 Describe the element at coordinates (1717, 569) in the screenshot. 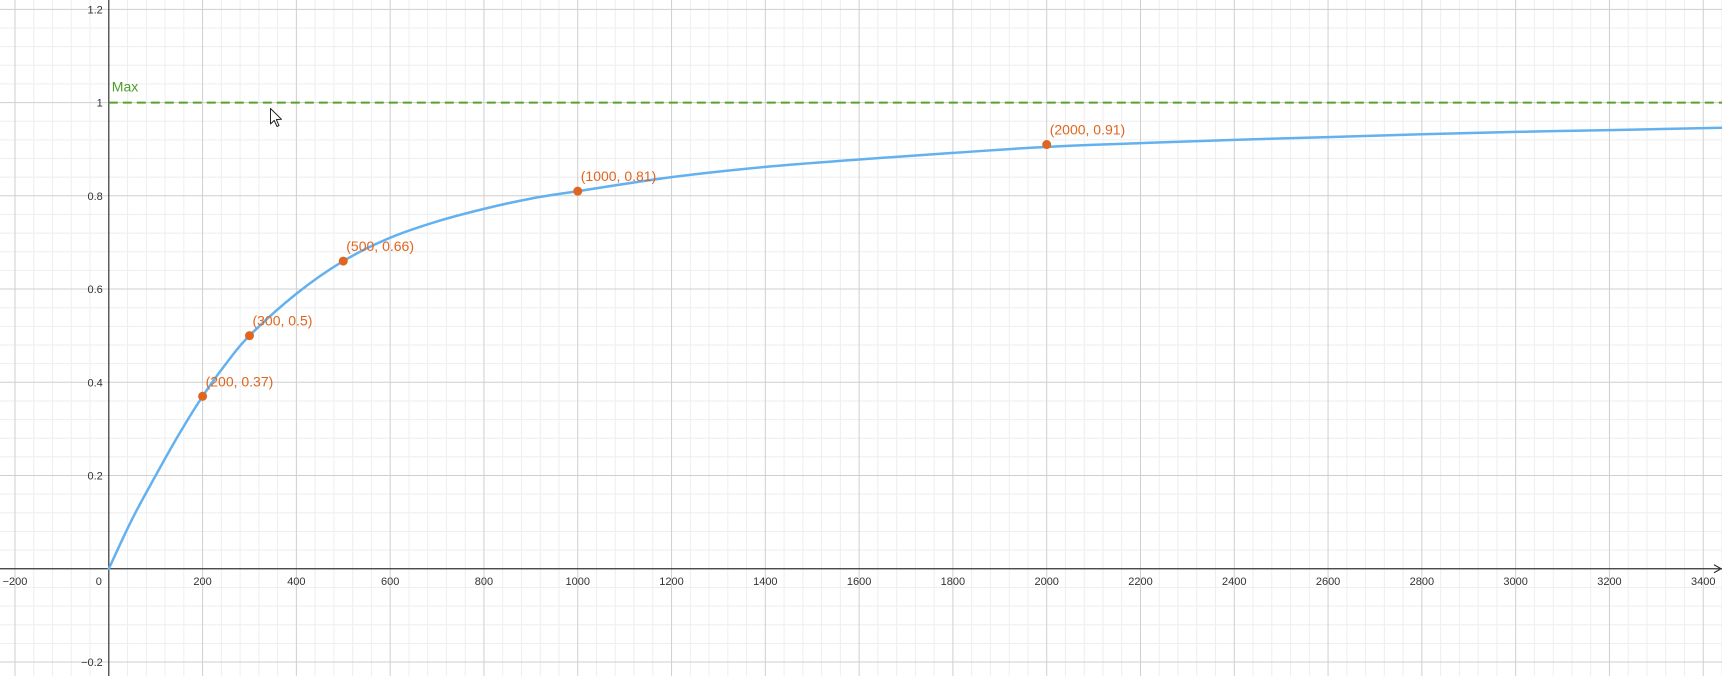

I see `x-axis-arrow-icon` at that location.